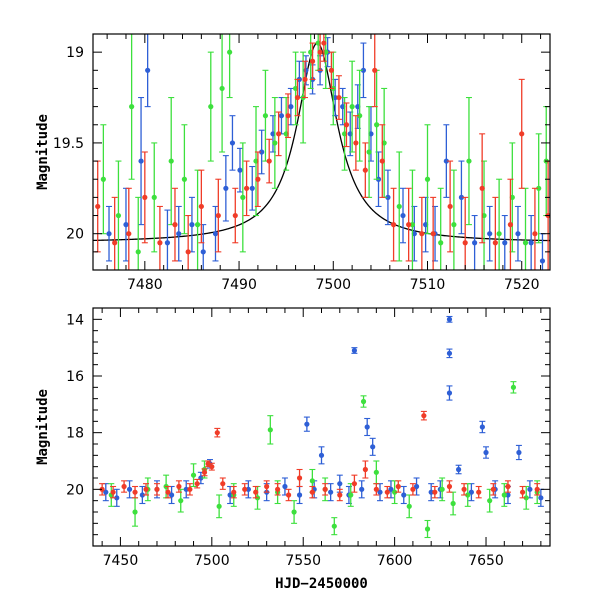 This screenshot has height=600, width=600. I want to click on x-tick-label: 7480, so click(145, 285).